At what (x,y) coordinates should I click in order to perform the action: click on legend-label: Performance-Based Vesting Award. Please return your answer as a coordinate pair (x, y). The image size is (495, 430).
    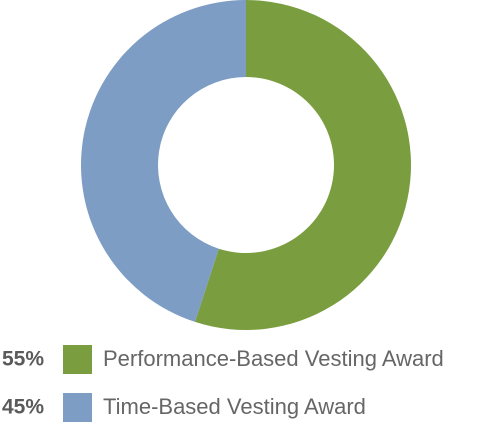
    Looking at the image, I should click on (273, 358).